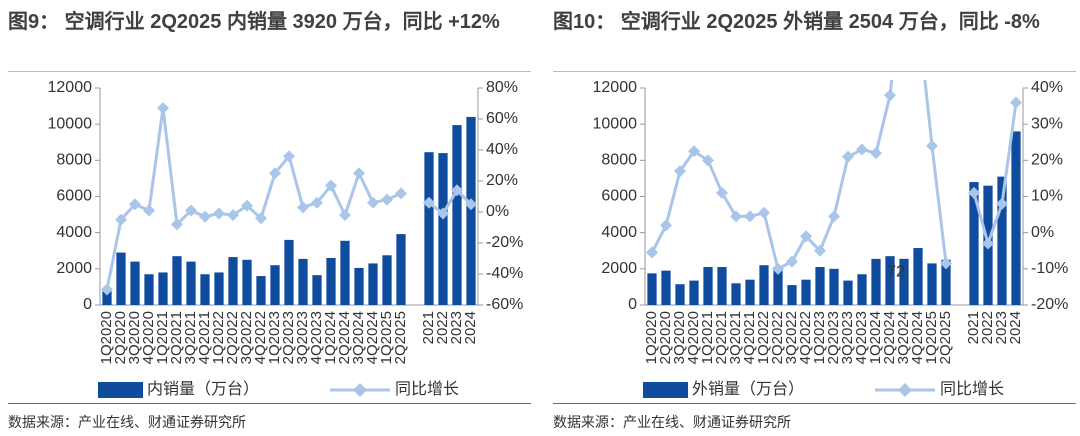 The width and height of the screenshot is (1080, 436). I want to click on x-tick-label: 3Q2021, so click(190, 337).